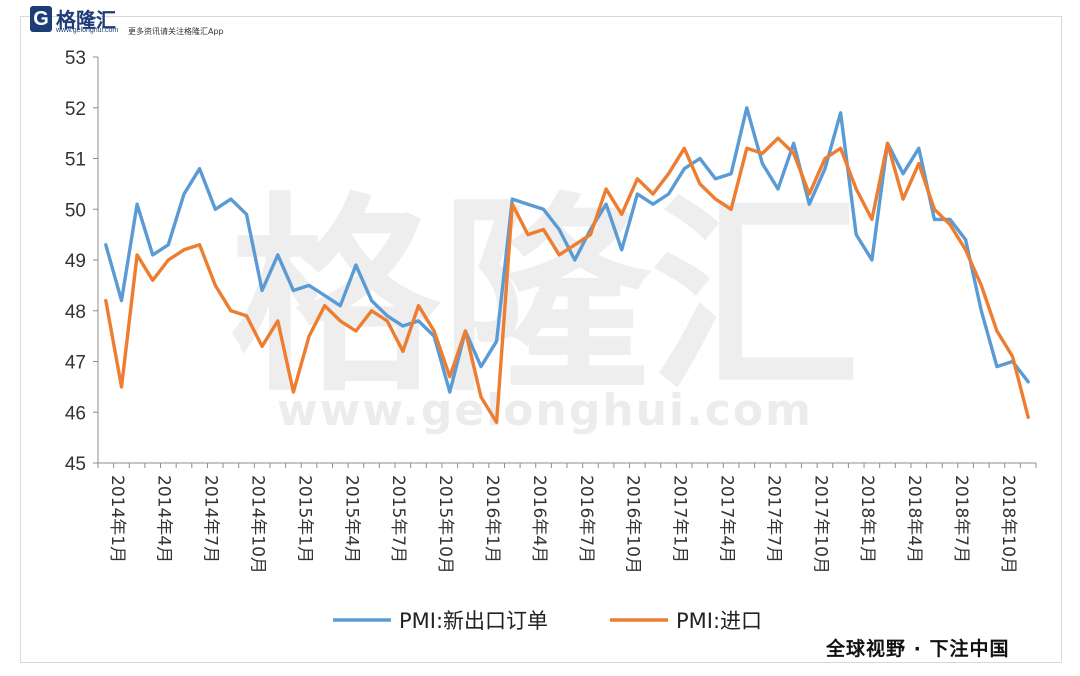 The height and width of the screenshot is (676, 1080). Describe the element at coordinates (258, 524) in the screenshot. I see `x-tick-label: 2014年10月` at that location.